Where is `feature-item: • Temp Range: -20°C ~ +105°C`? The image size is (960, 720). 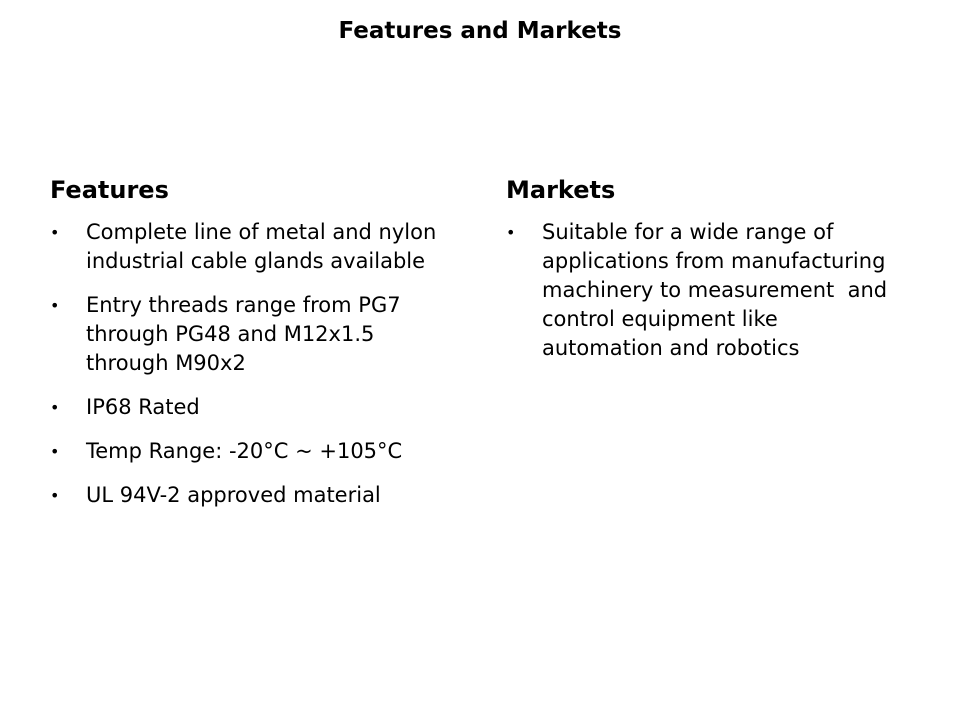
feature-item: • Temp Range: -20°C ~ +105°C is located at coordinates (250, 451).